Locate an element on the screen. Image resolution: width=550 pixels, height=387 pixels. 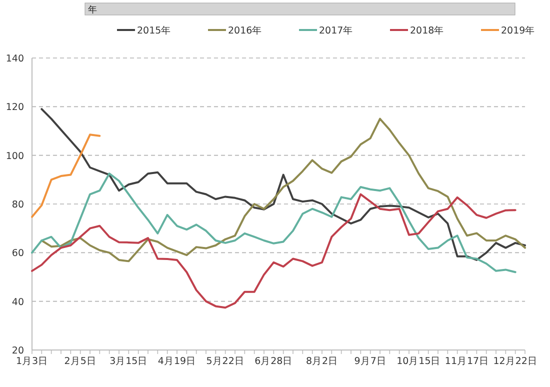
y-tick-label: 80 is located at coordinates (18, 205).